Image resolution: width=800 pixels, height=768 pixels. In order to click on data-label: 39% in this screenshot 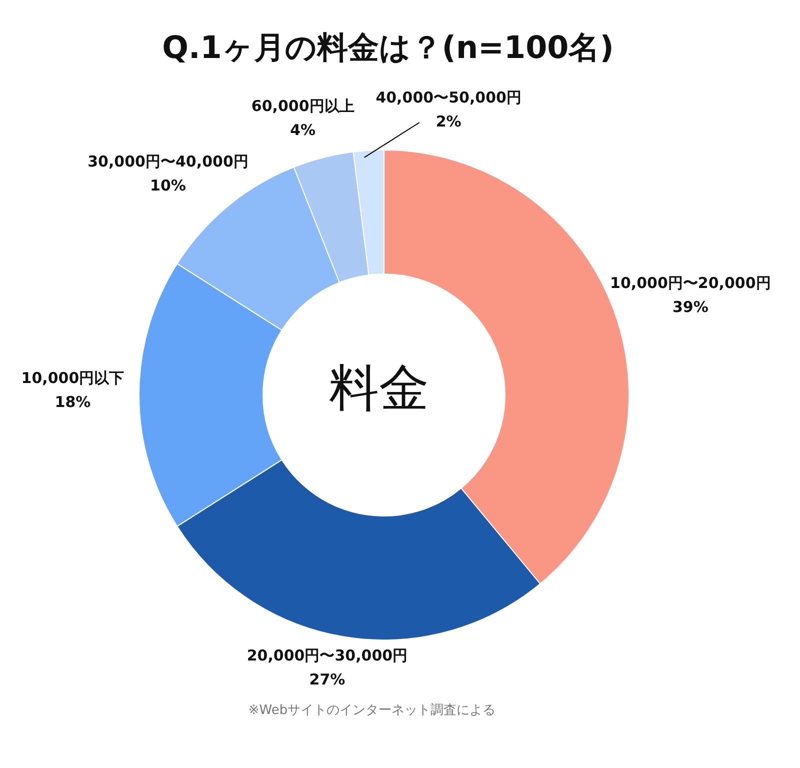, I will do `click(690, 307)`.